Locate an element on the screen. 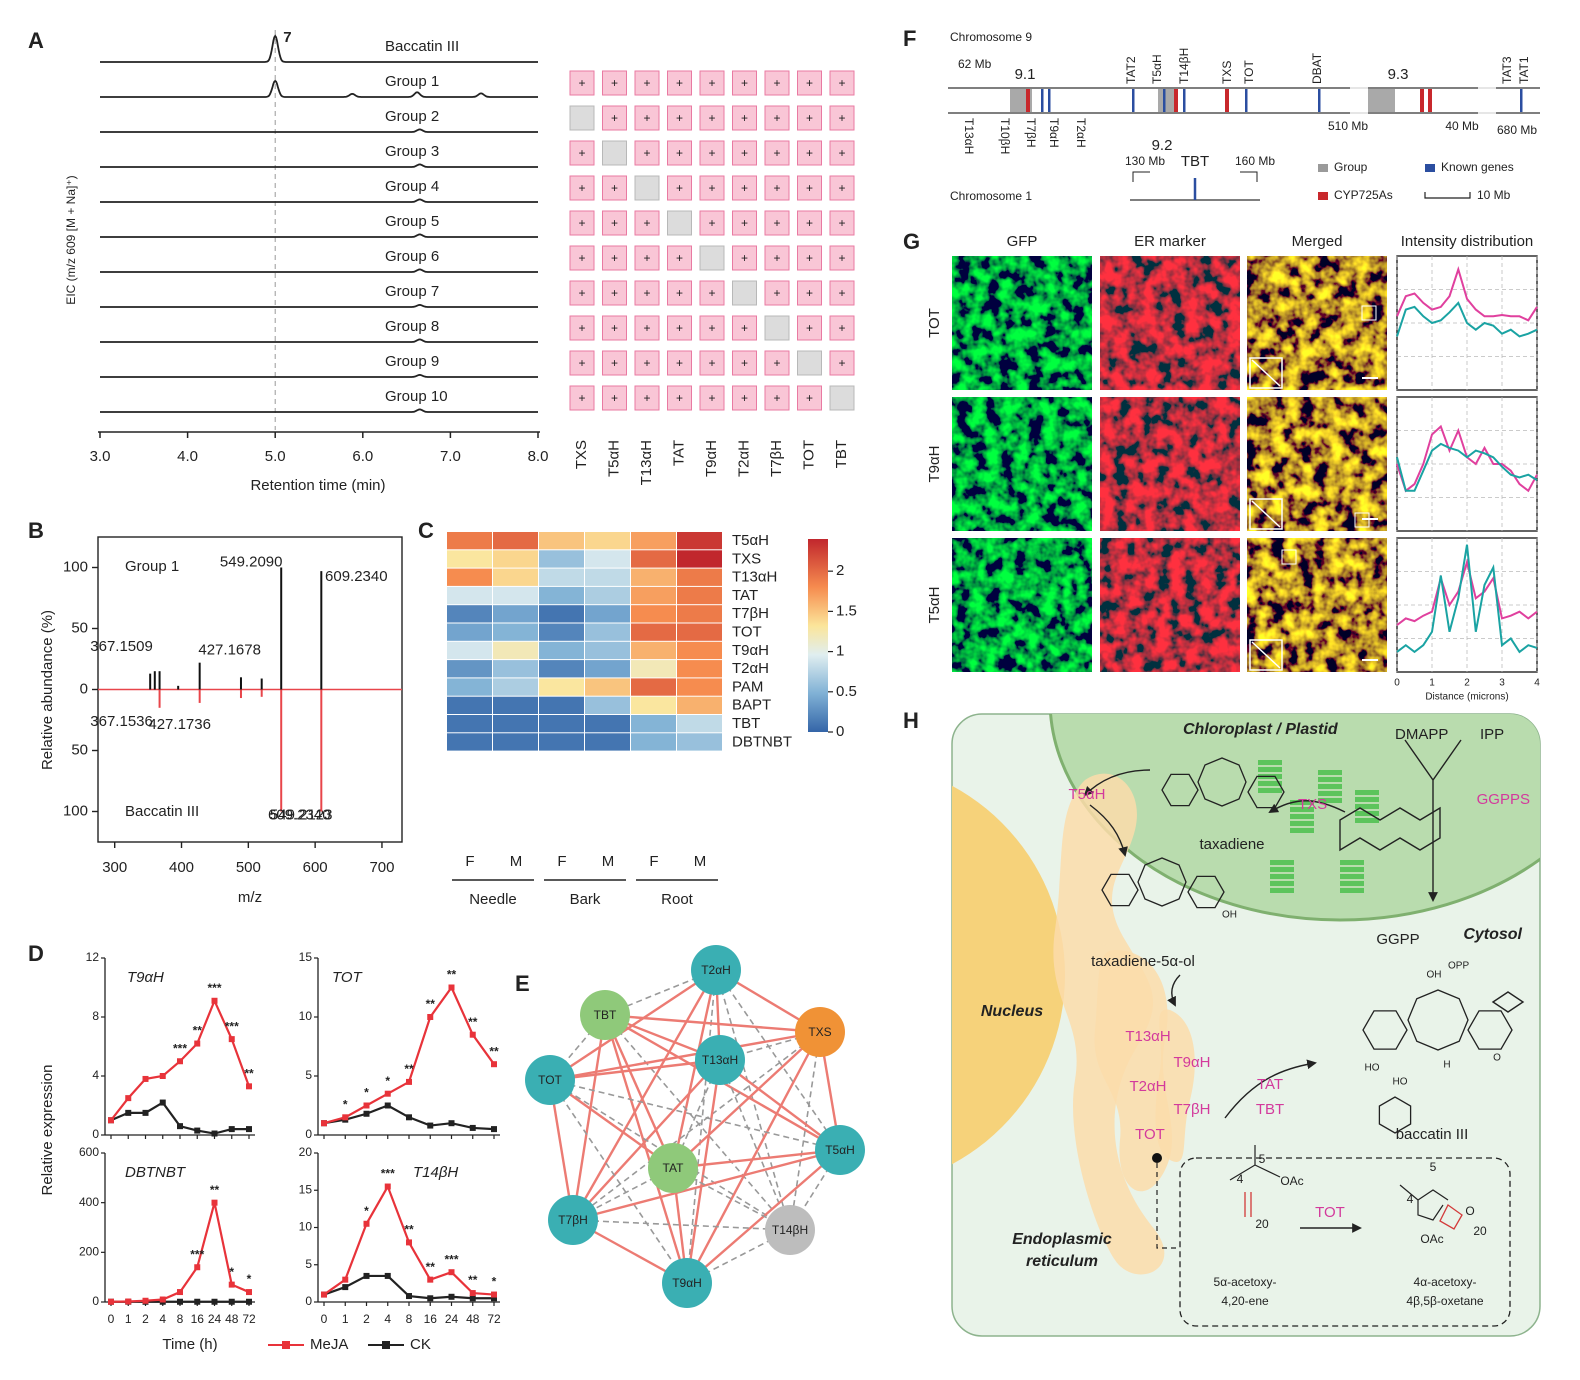  enzyme: TBT is located at coordinates (1270, 1109).